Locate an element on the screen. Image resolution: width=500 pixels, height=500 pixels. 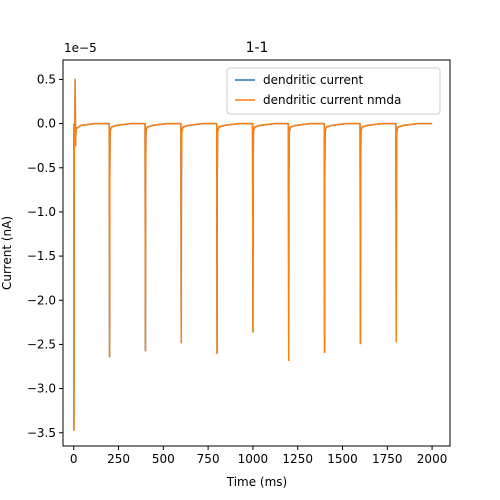
legend: dendritic current dendritic current nmda is located at coordinates (333, 91).